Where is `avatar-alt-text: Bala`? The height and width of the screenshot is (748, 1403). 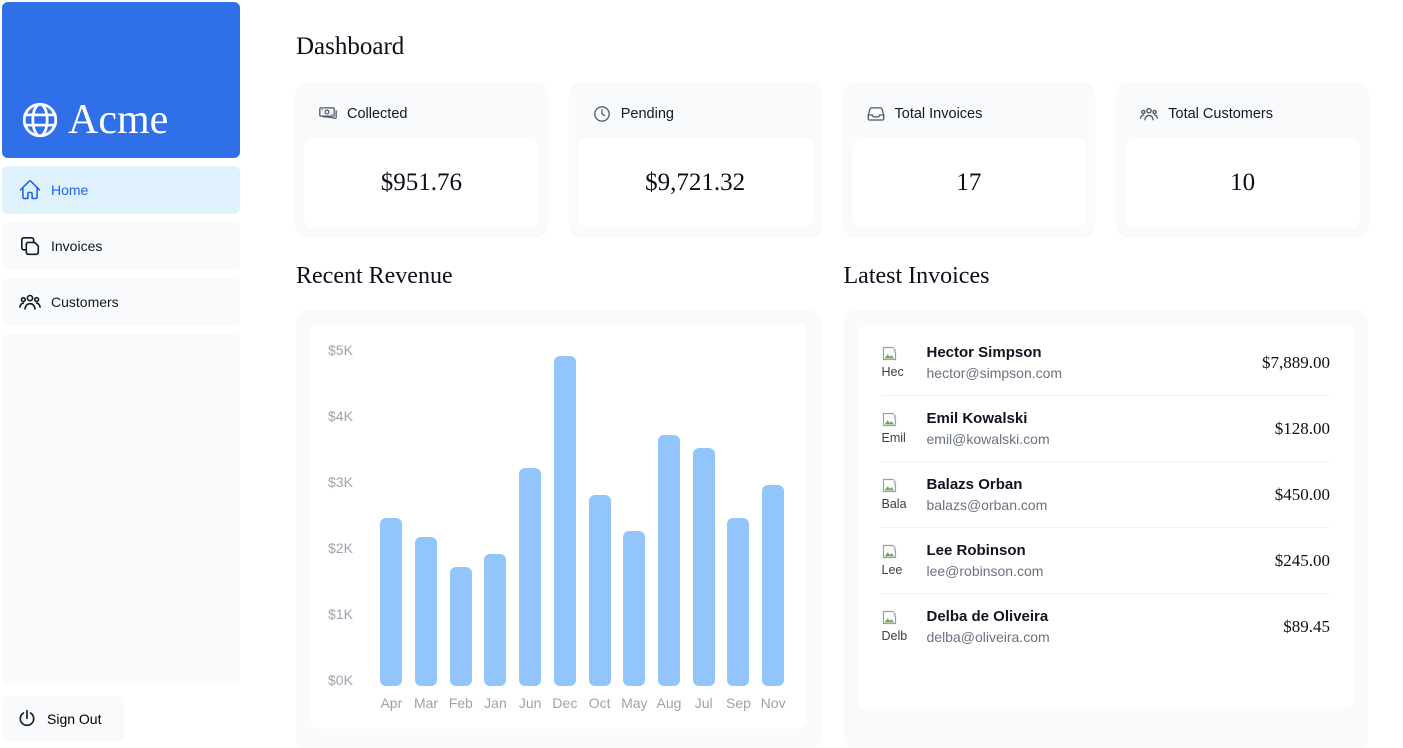 avatar-alt-text: Bala is located at coordinates (894, 503).